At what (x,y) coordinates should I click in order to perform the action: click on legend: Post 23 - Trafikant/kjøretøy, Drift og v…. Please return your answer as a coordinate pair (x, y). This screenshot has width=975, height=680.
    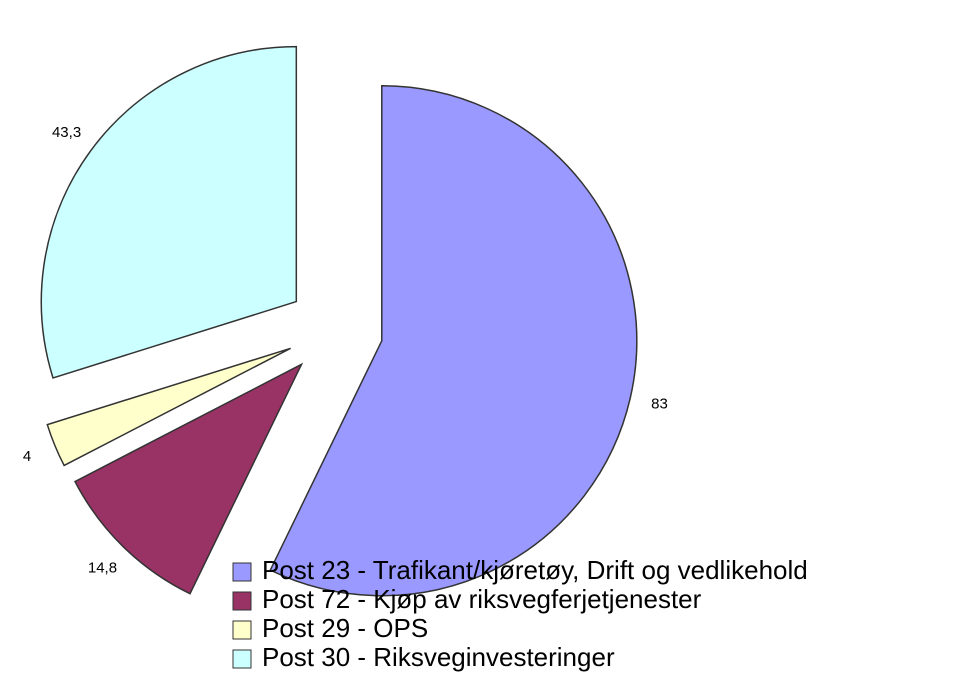
    Looking at the image, I should click on (520, 613).